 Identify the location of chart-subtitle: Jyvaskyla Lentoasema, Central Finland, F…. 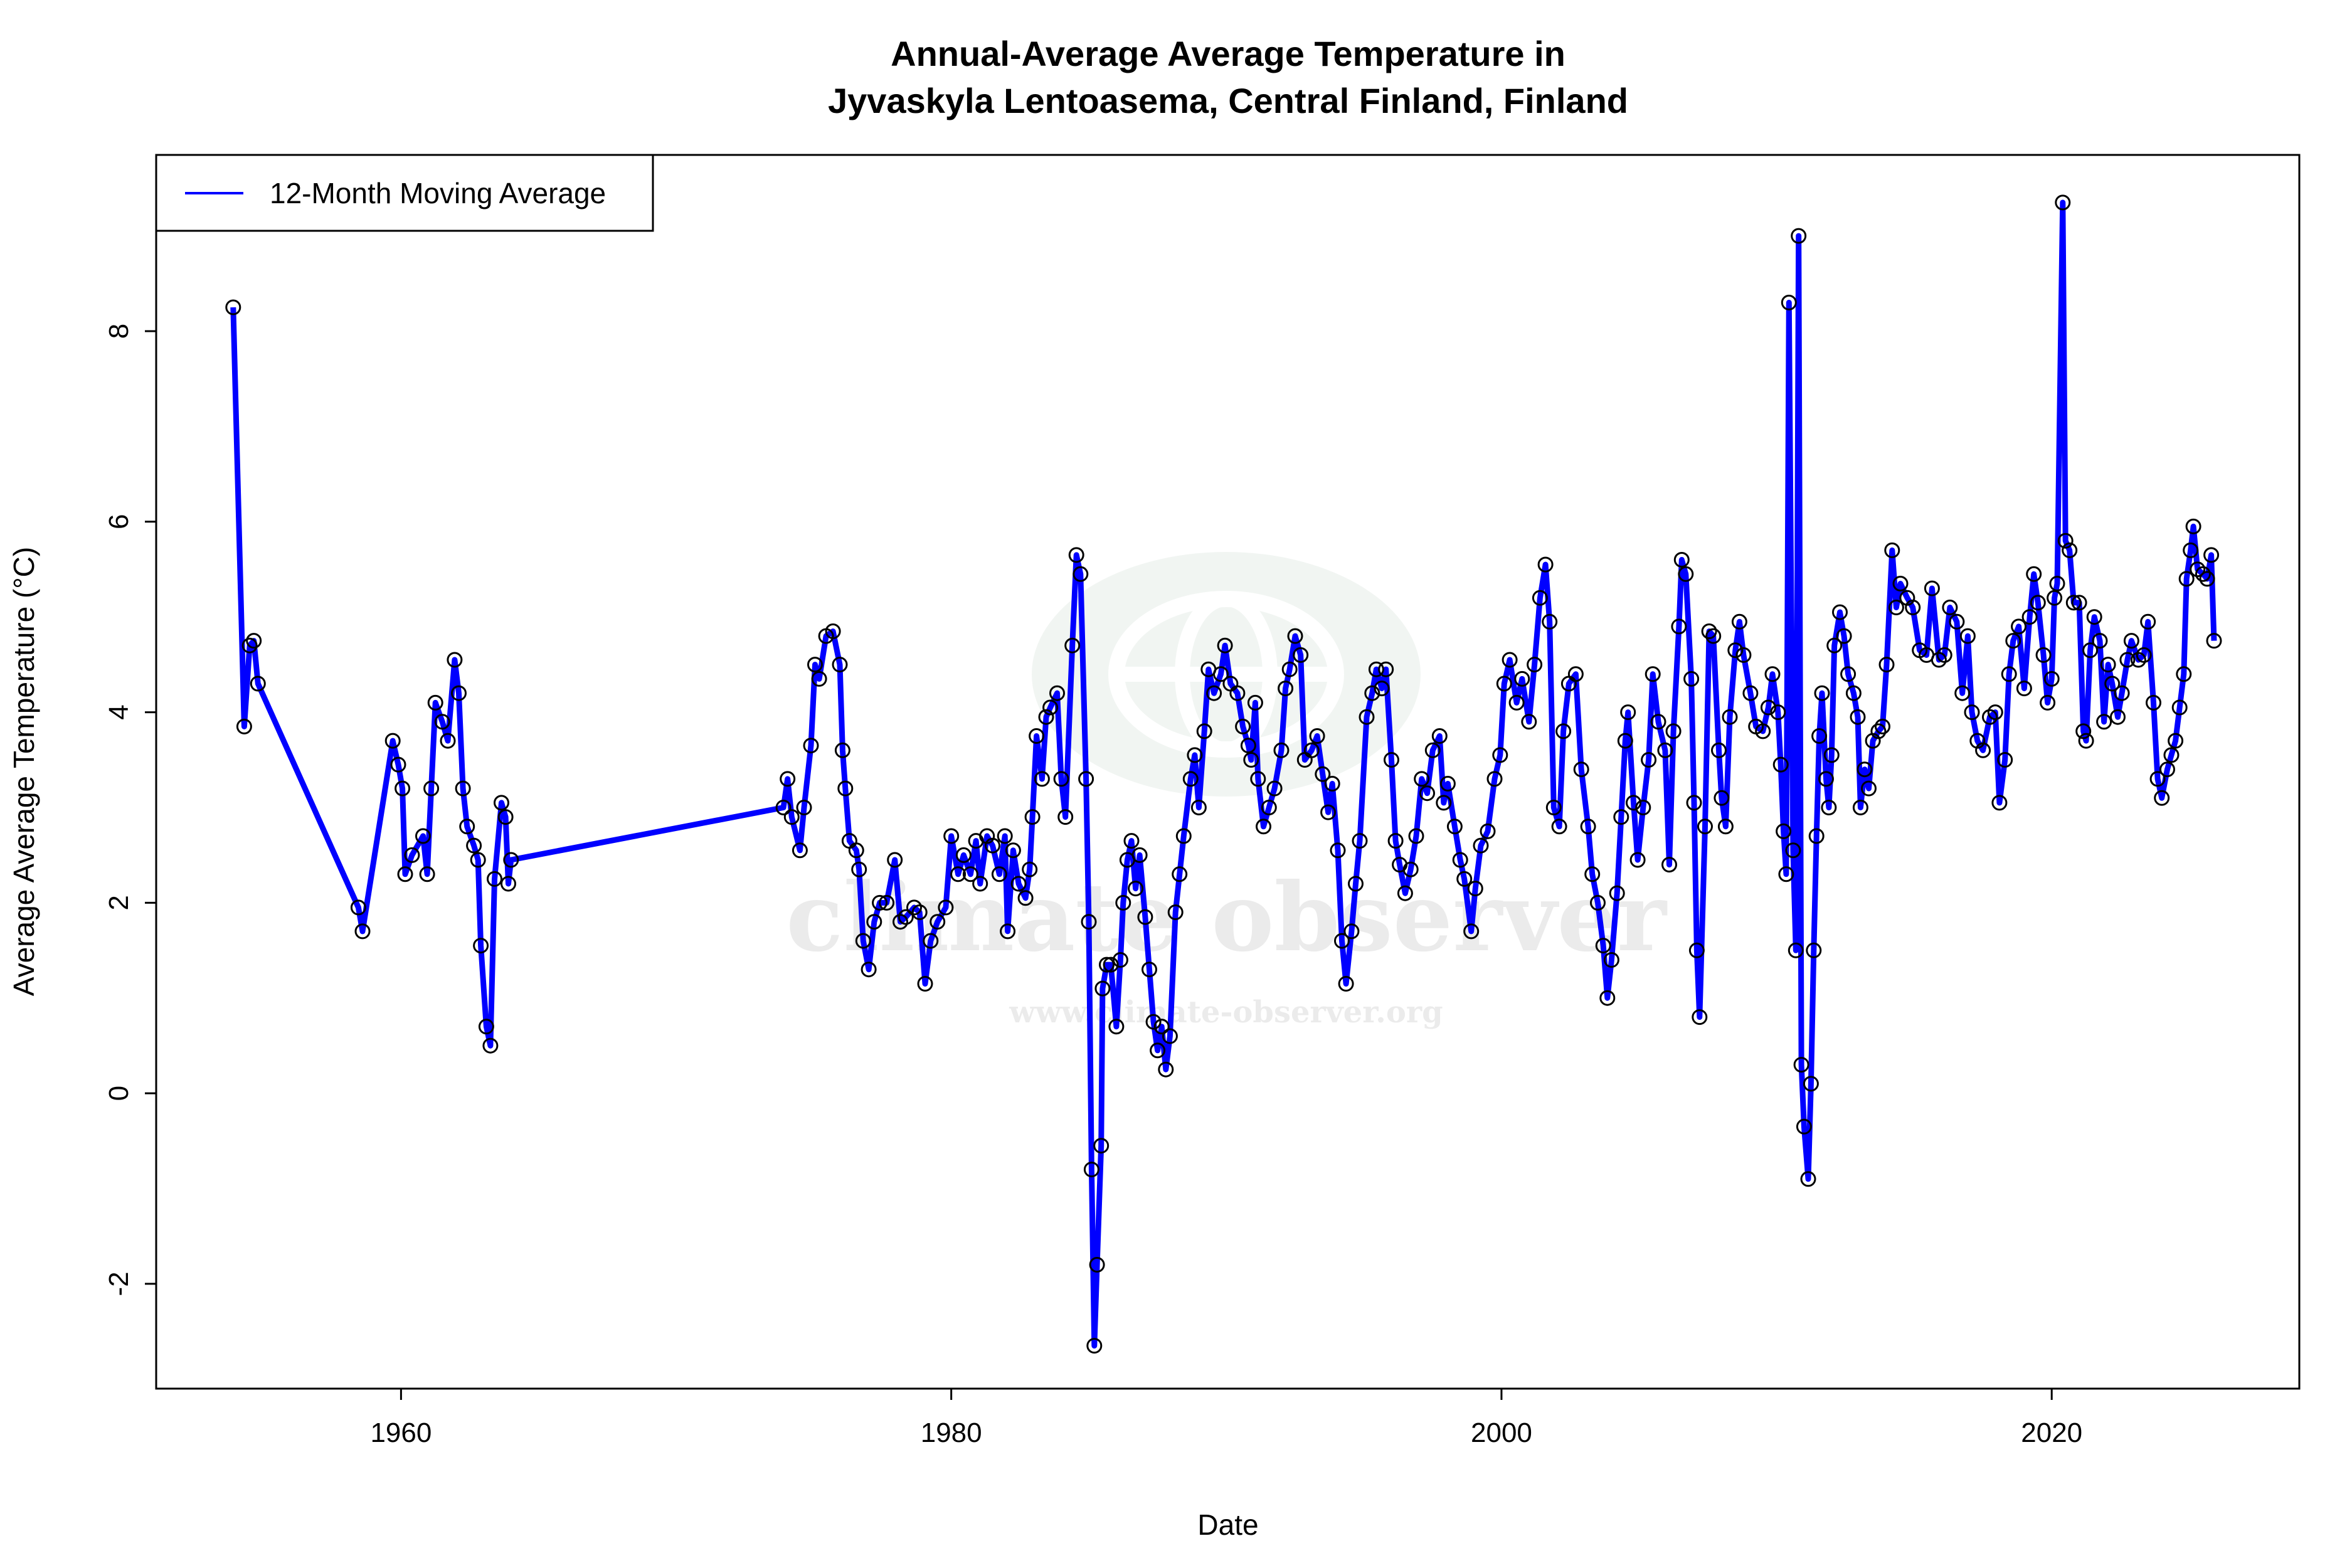
(1228, 101).